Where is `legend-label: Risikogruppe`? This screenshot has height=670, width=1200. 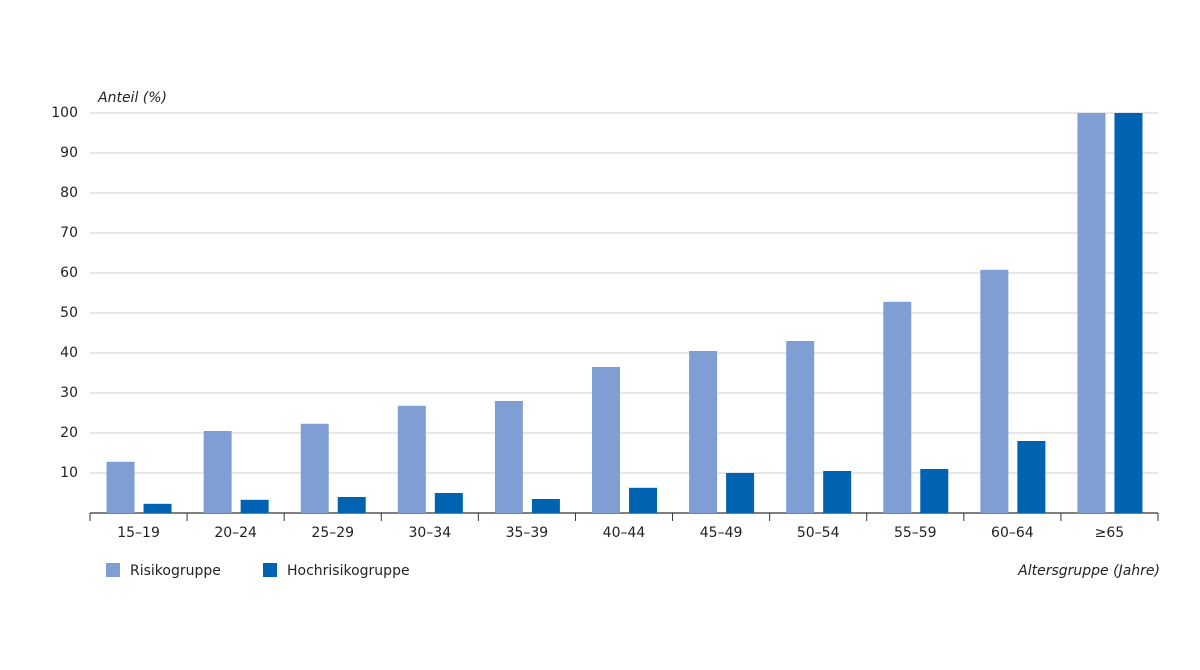 legend-label: Risikogruppe is located at coordinates (175, 571).